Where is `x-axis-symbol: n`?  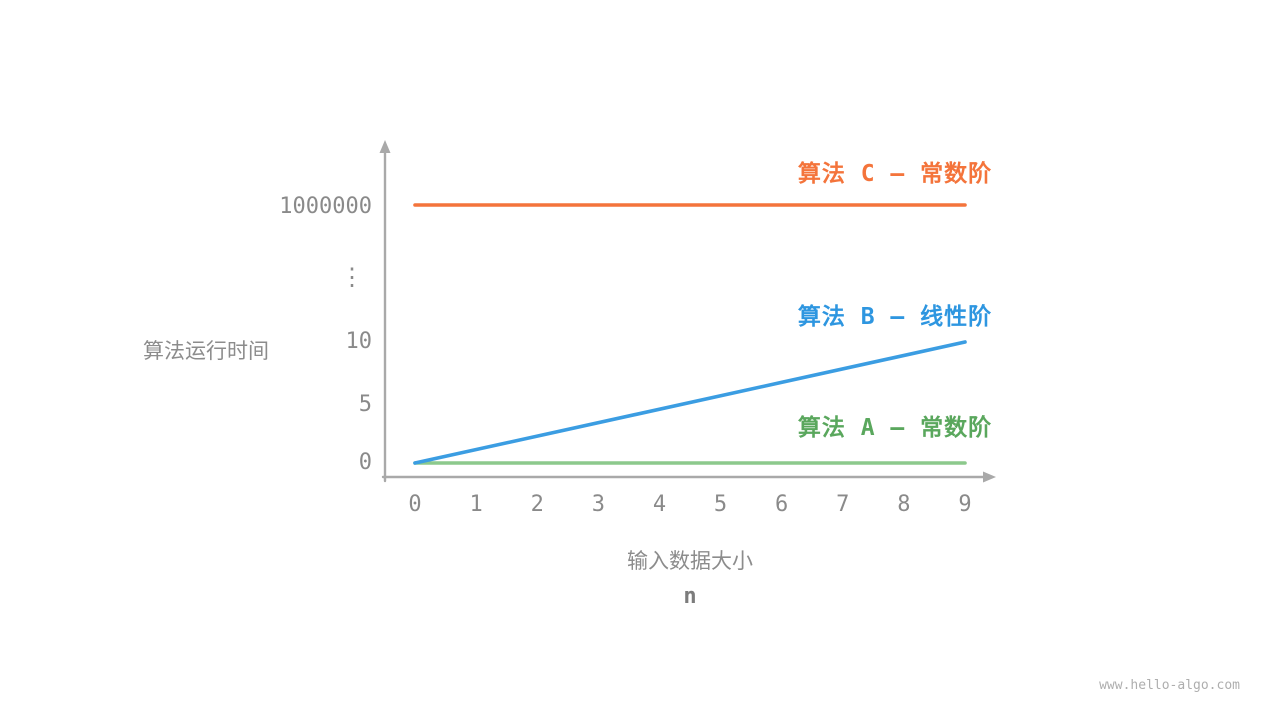
x-axis-symbol: n is located at coordinates (690, 596).